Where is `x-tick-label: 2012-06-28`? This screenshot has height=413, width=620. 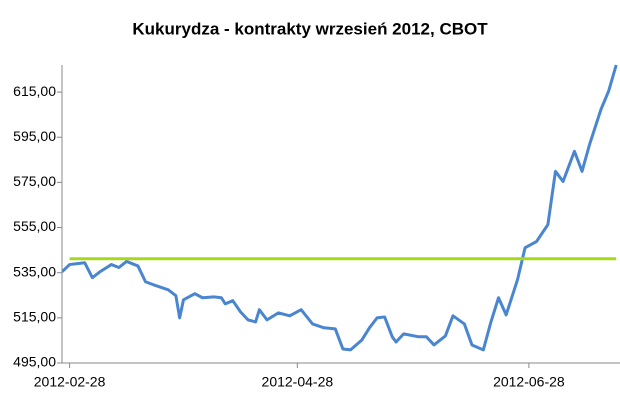
x-tick-label: 2012-06-28 is located at coordinates (529, 382).